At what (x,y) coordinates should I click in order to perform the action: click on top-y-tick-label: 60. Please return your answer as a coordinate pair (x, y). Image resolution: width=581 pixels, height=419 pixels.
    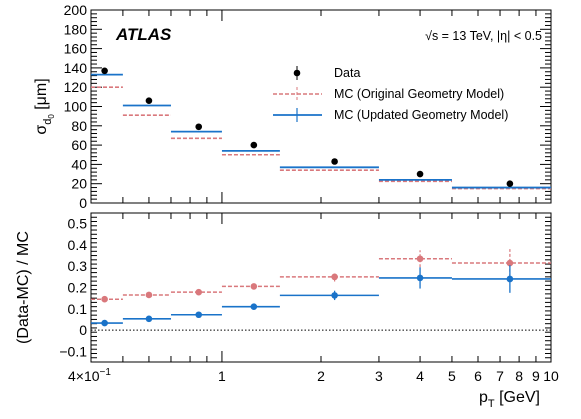
    Looking at the image, I should click on (79, 145).